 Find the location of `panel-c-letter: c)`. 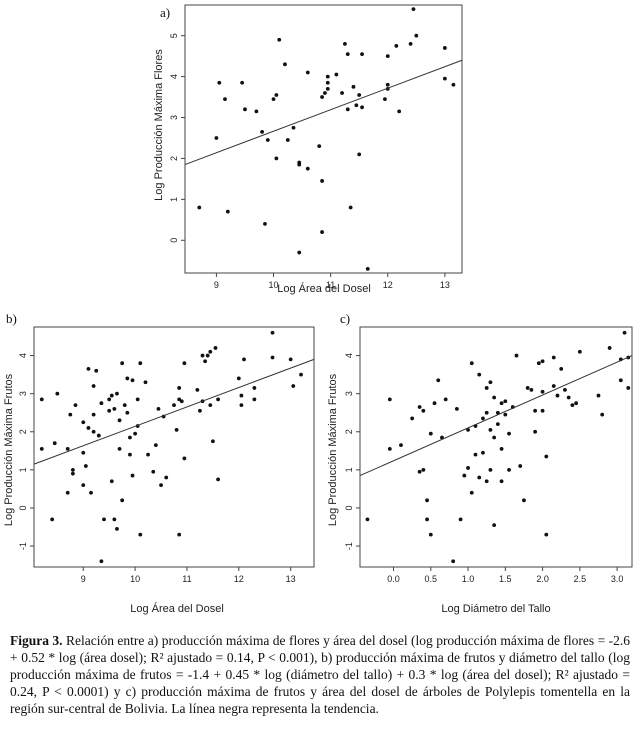

panel-c-letter: c) is located at coordinates (345, 318).